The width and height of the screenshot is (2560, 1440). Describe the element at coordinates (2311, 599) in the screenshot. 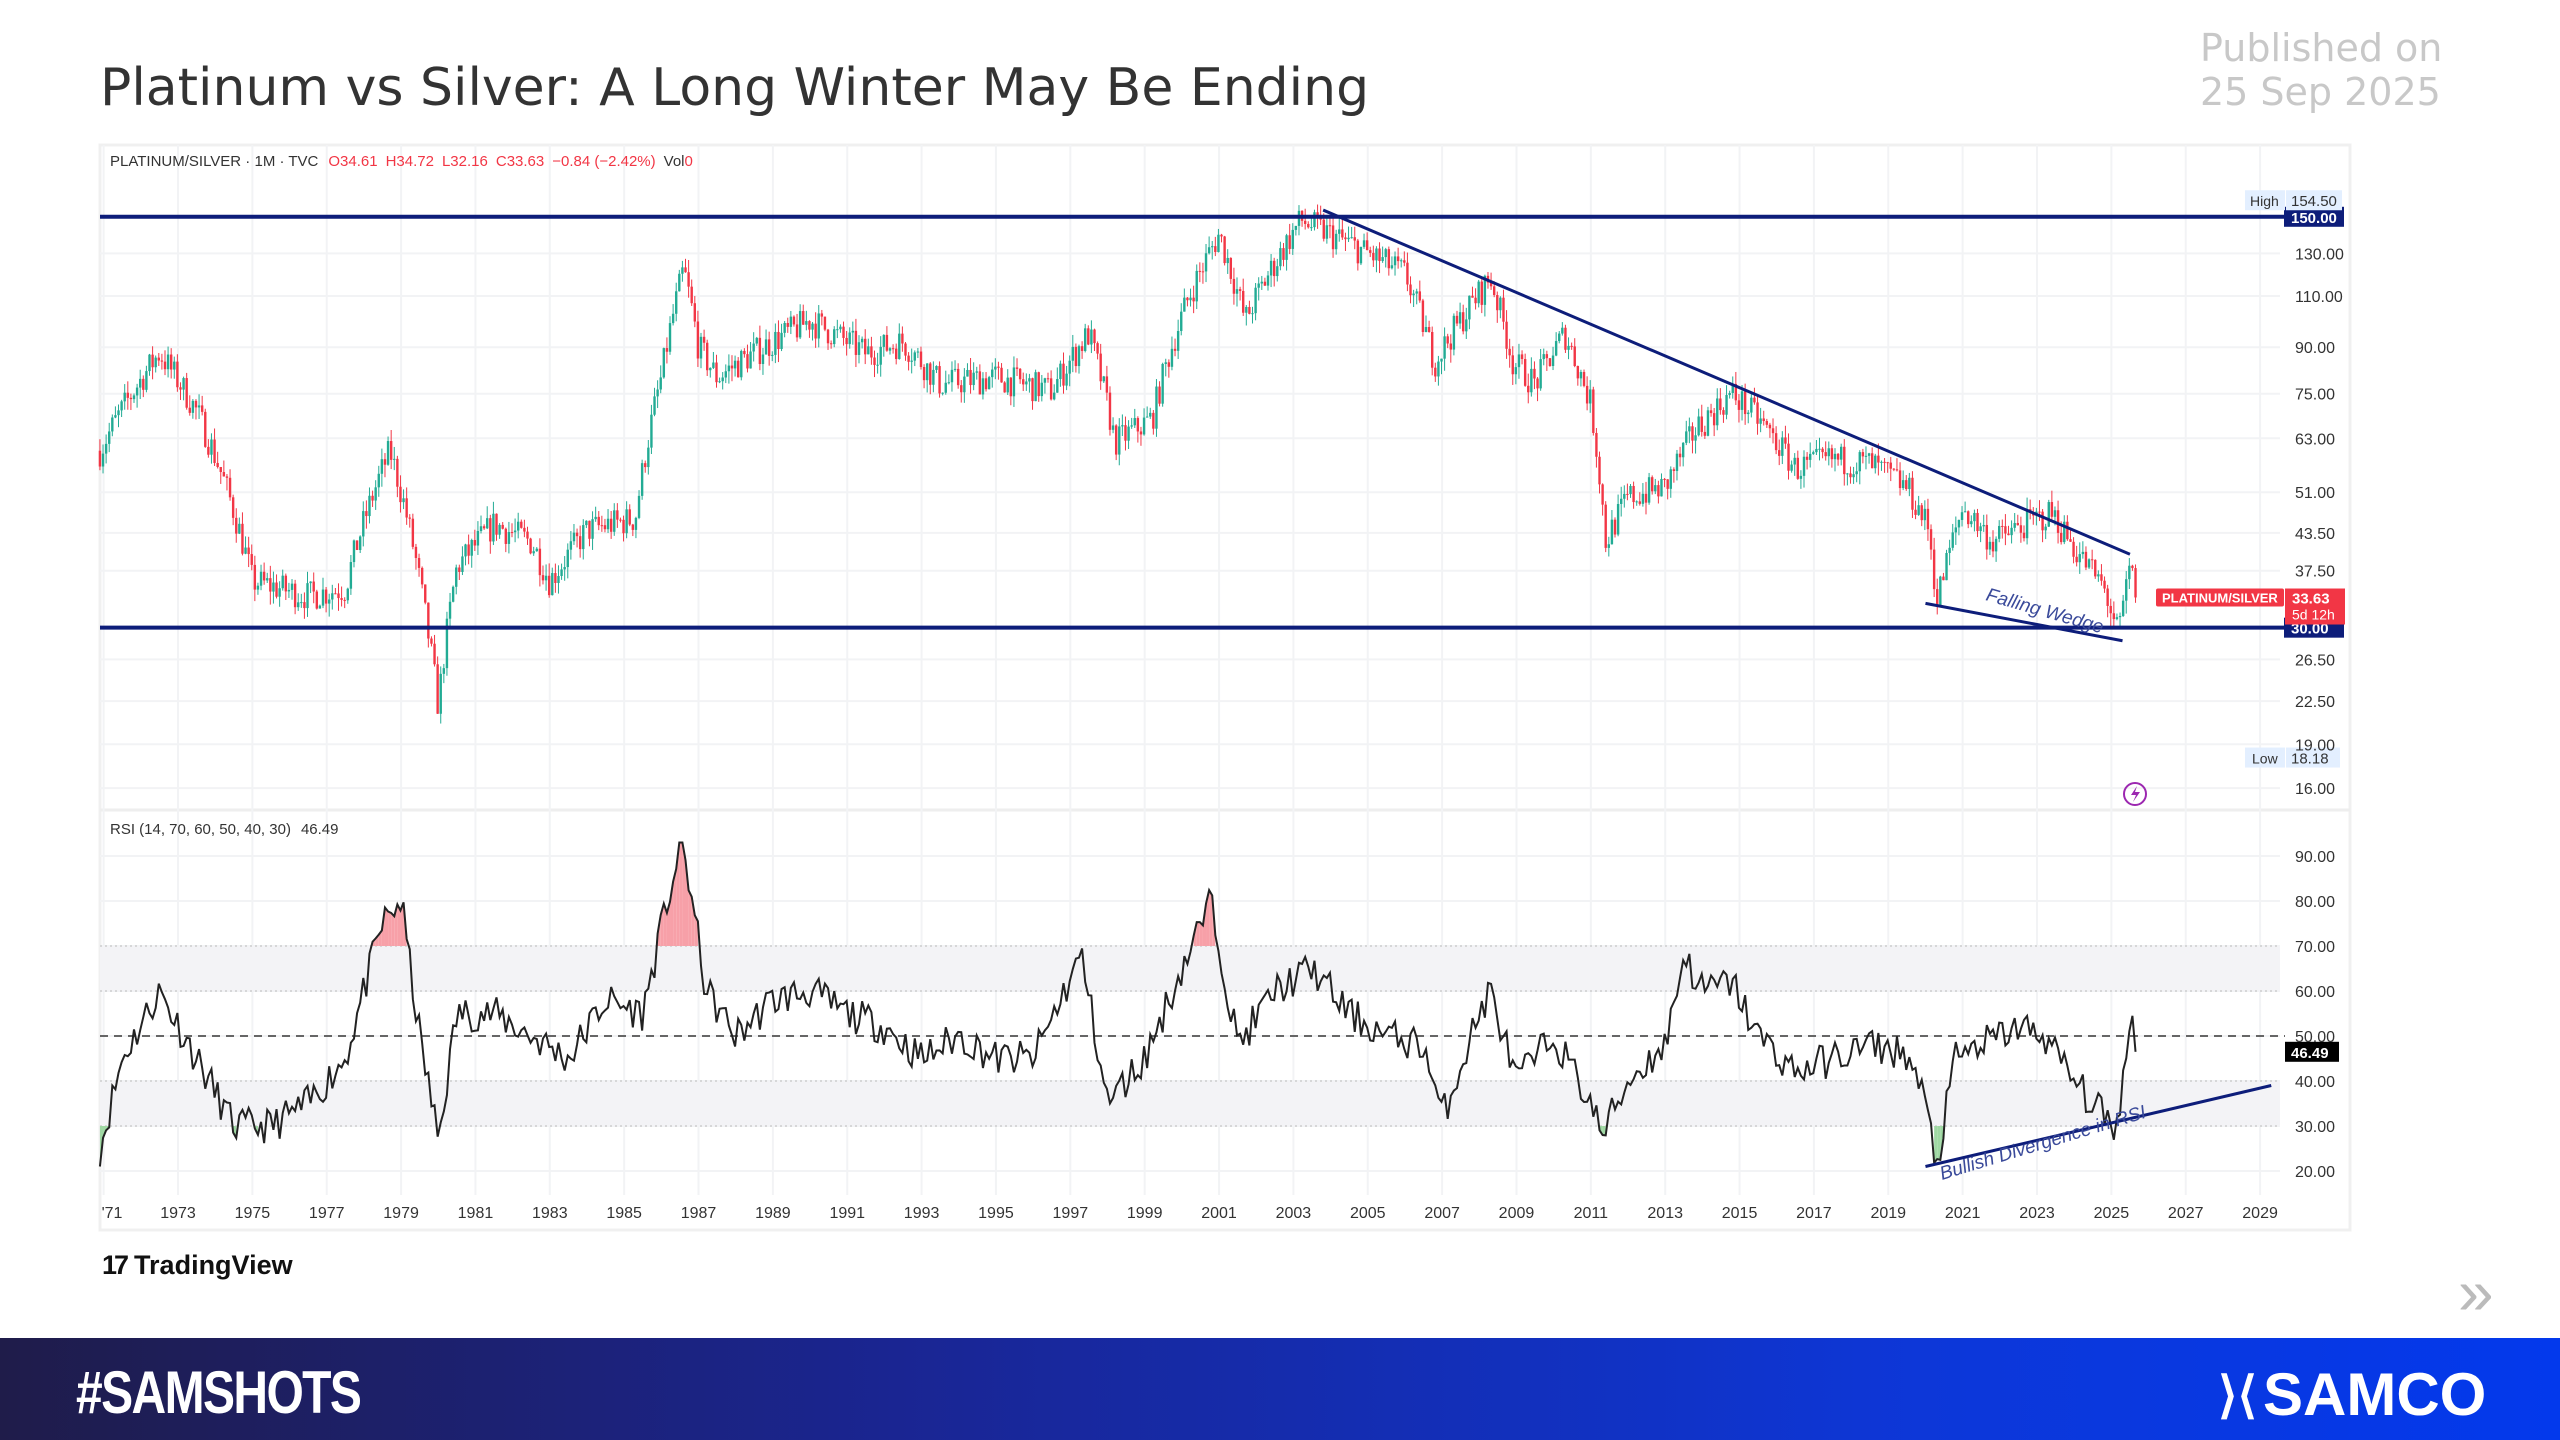

I see `last-price: 33.63` at that location.